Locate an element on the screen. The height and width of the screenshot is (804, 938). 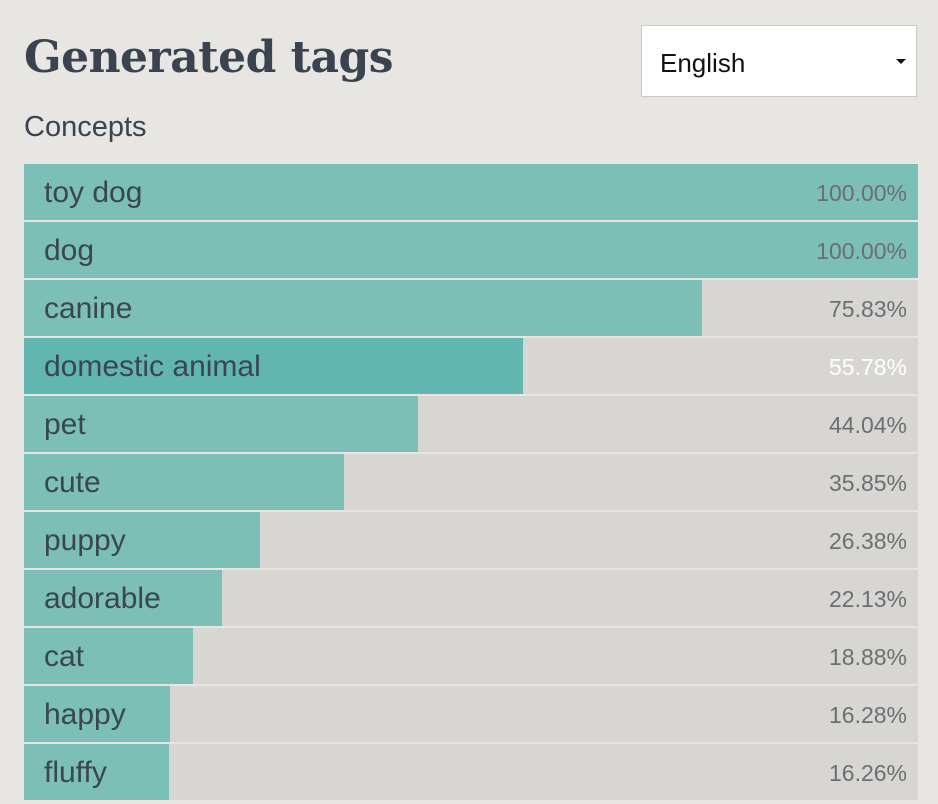
tag-name: canine is located at coordinates (88, 308).